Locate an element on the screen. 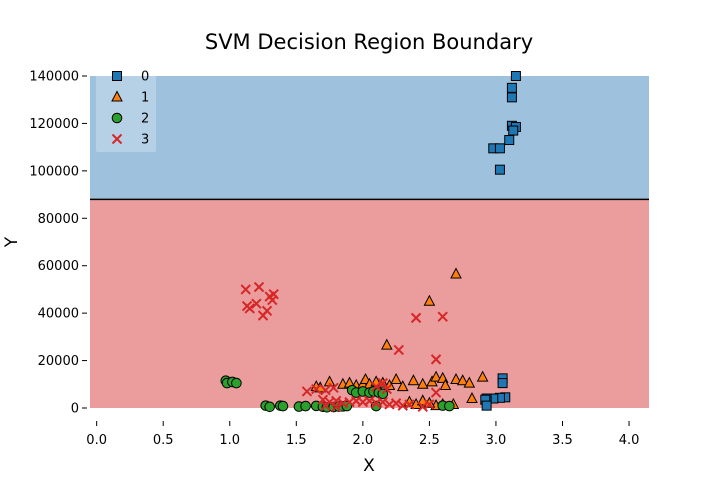  legend-entry-0: 0 is located at coordinates (130, 77).